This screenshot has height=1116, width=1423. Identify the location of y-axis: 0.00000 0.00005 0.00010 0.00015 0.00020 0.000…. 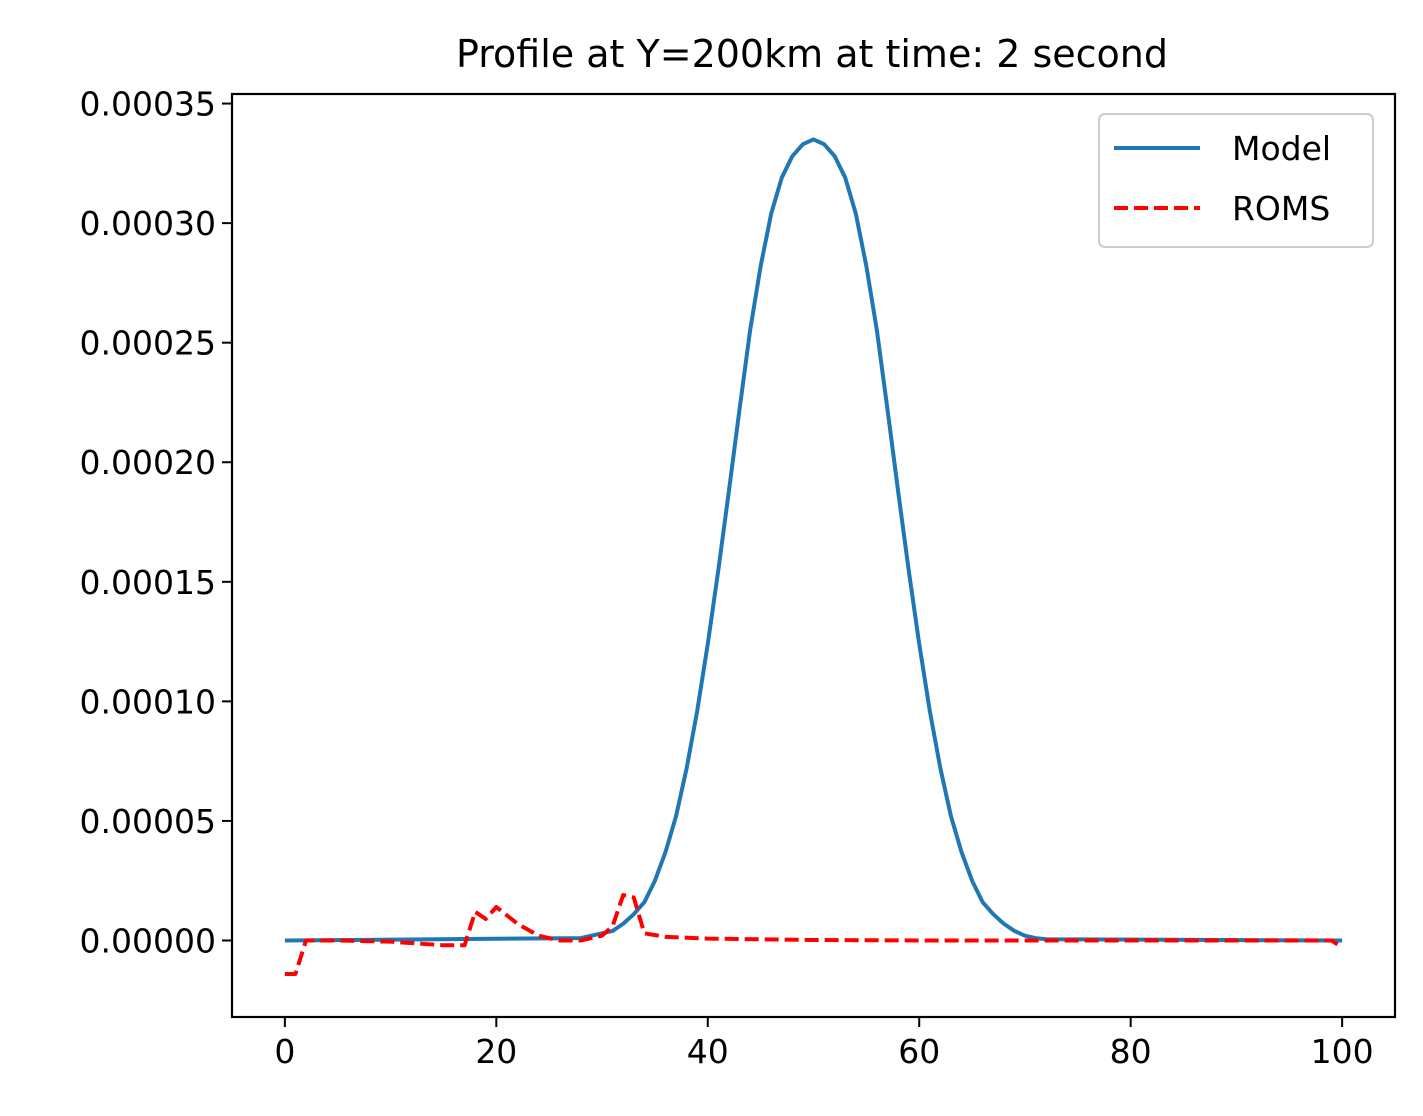
(156, 522).